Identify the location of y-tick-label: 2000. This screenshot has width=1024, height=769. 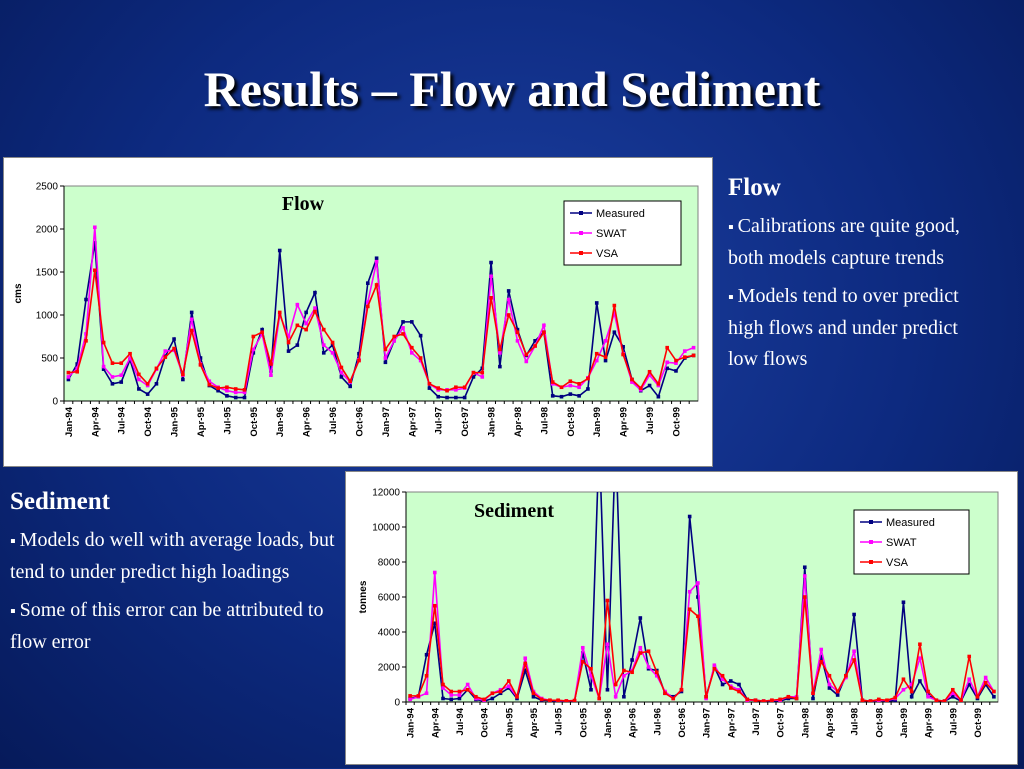
(389, 668).